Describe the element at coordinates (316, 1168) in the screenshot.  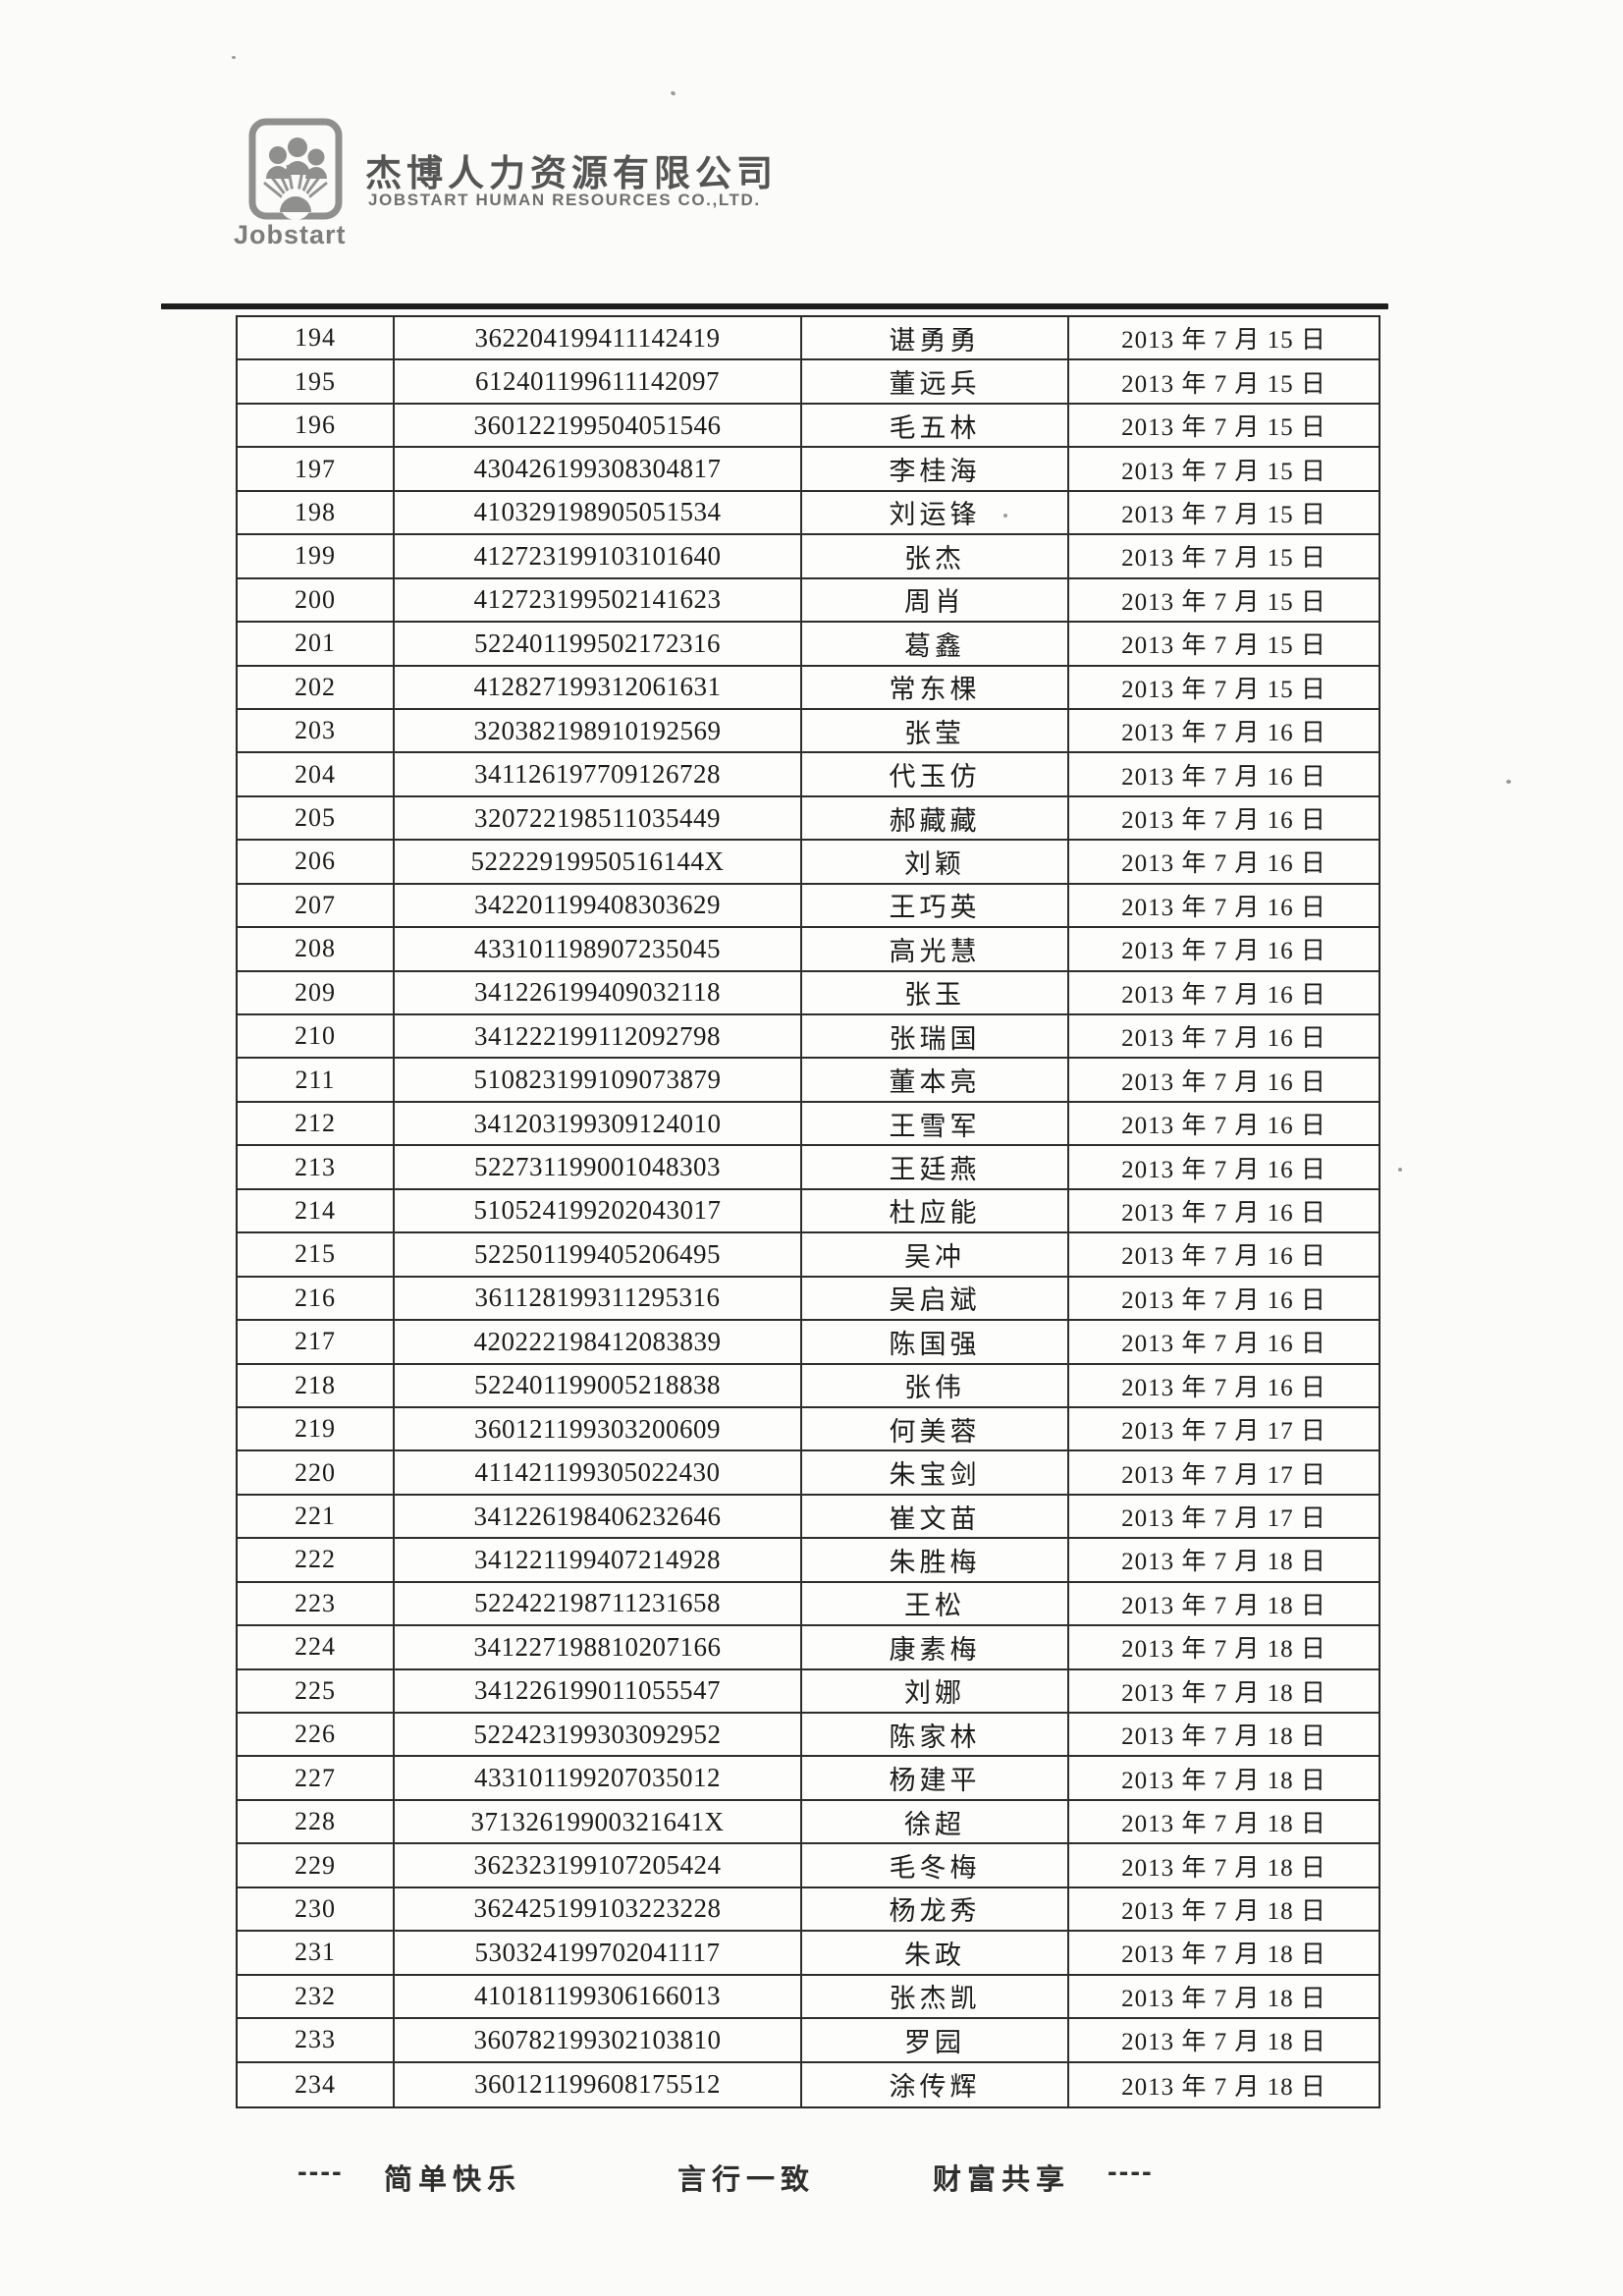
I see `row-number-cell: 213` at that location.